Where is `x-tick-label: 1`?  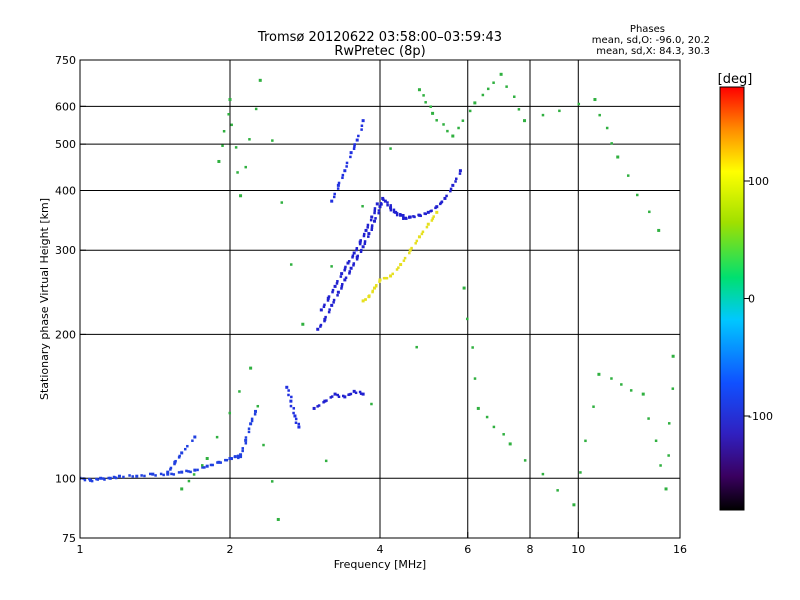
x-tick-label: 1 is located at coordinates (80, 549).